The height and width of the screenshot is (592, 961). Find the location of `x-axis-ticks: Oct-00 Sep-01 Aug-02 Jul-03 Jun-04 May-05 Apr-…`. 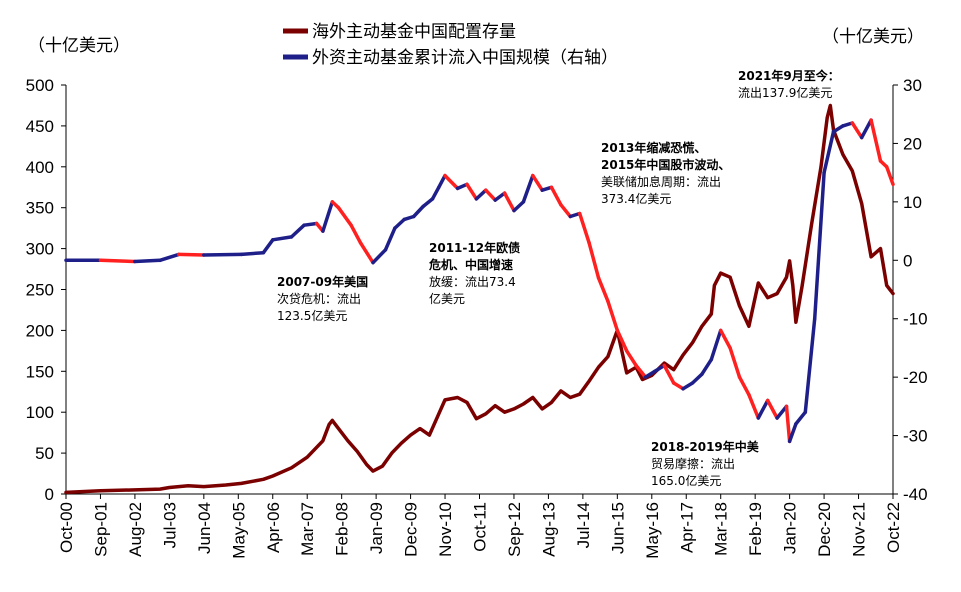

x-axis-ticks: Oct-00 Sep-01 Aug-02 Jul-03 Jun-04 May-05 Apr-… is located at coordinates (480, 526).